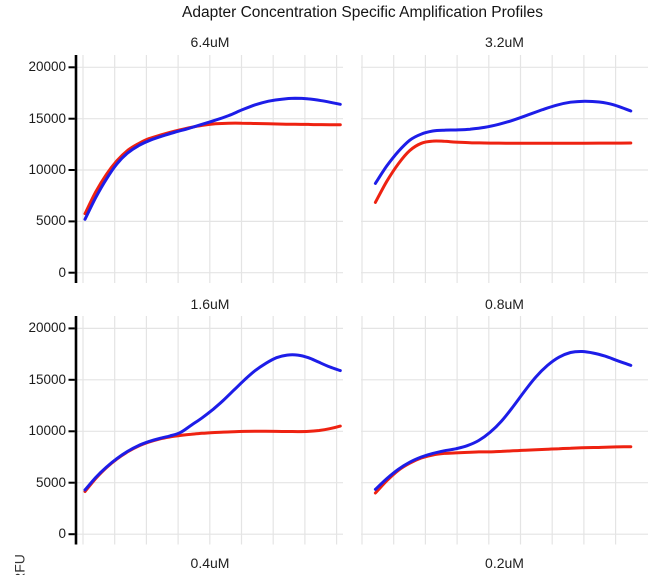 This screenshot has height=575, width=650. What do you see at coordinates (210, 304) in the screenshot?
I see `facet-label-1-6um: 1.6uM` at bounding box center [210, 304].